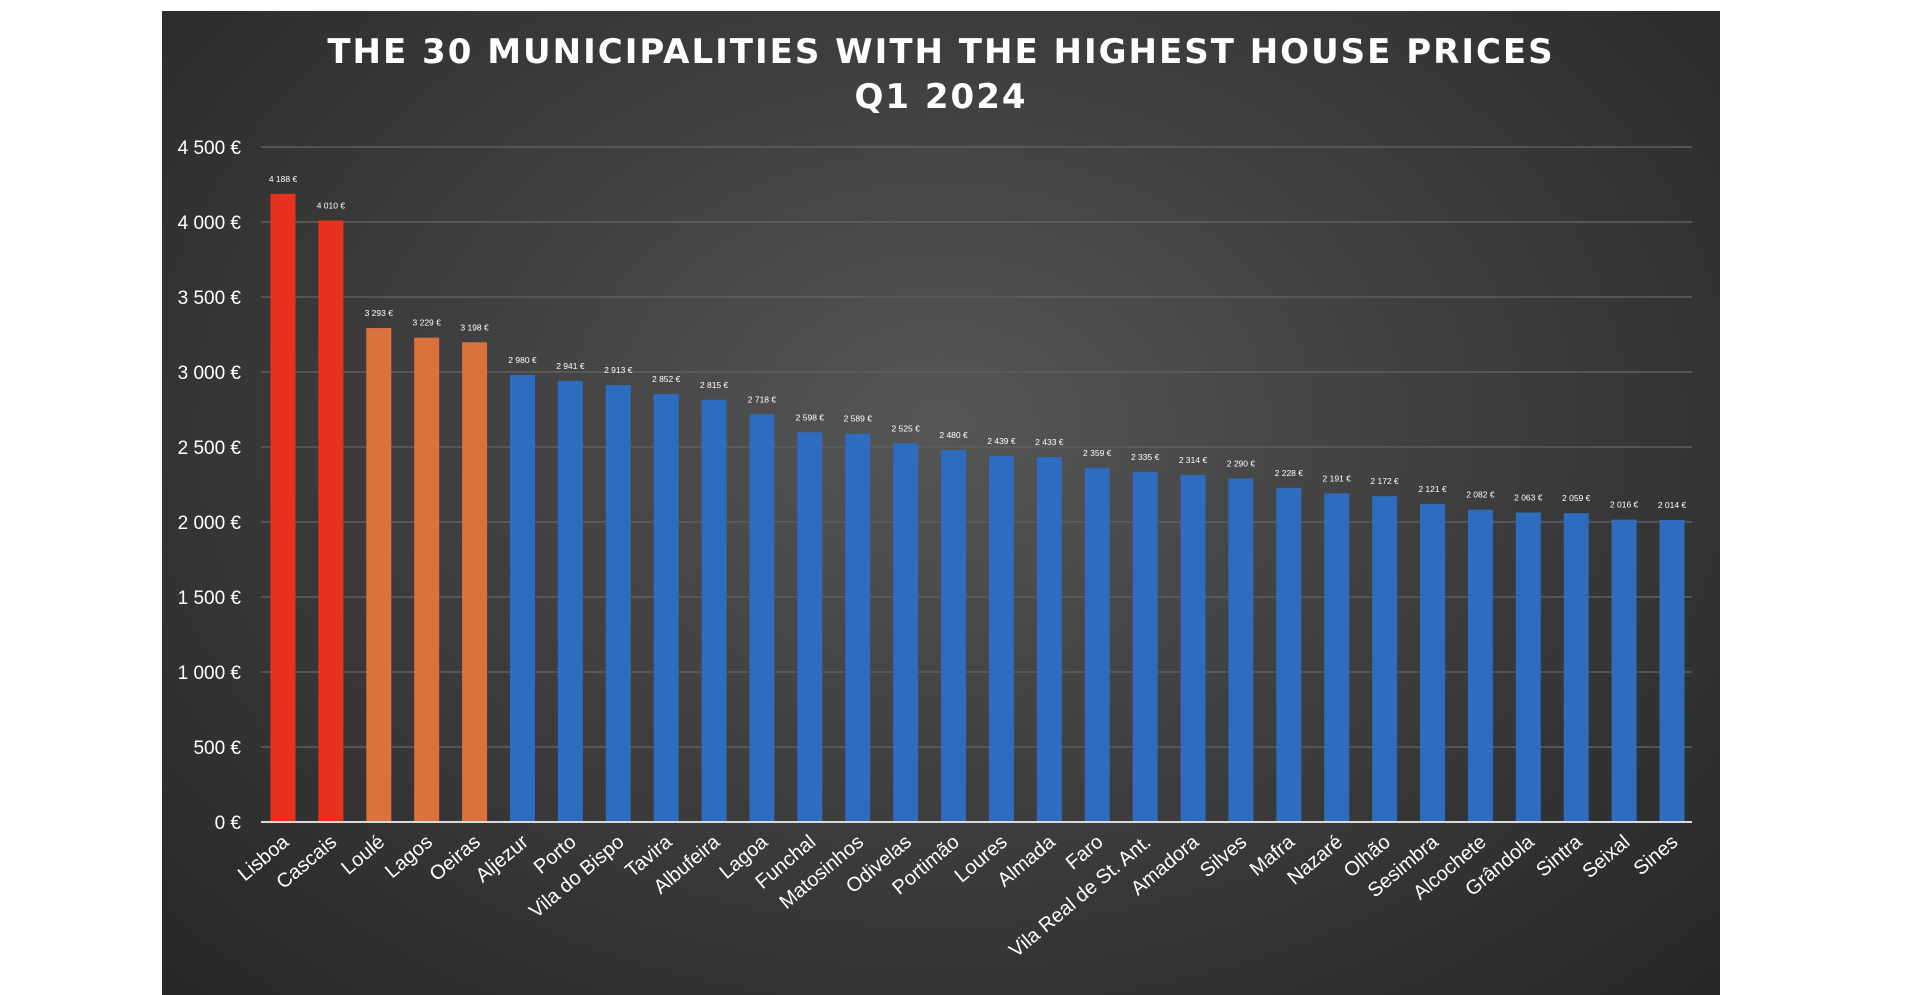 The height and width of the screenshot is (995, 1920). I want to click on data-label: 2 815 €, so click(714, 385).